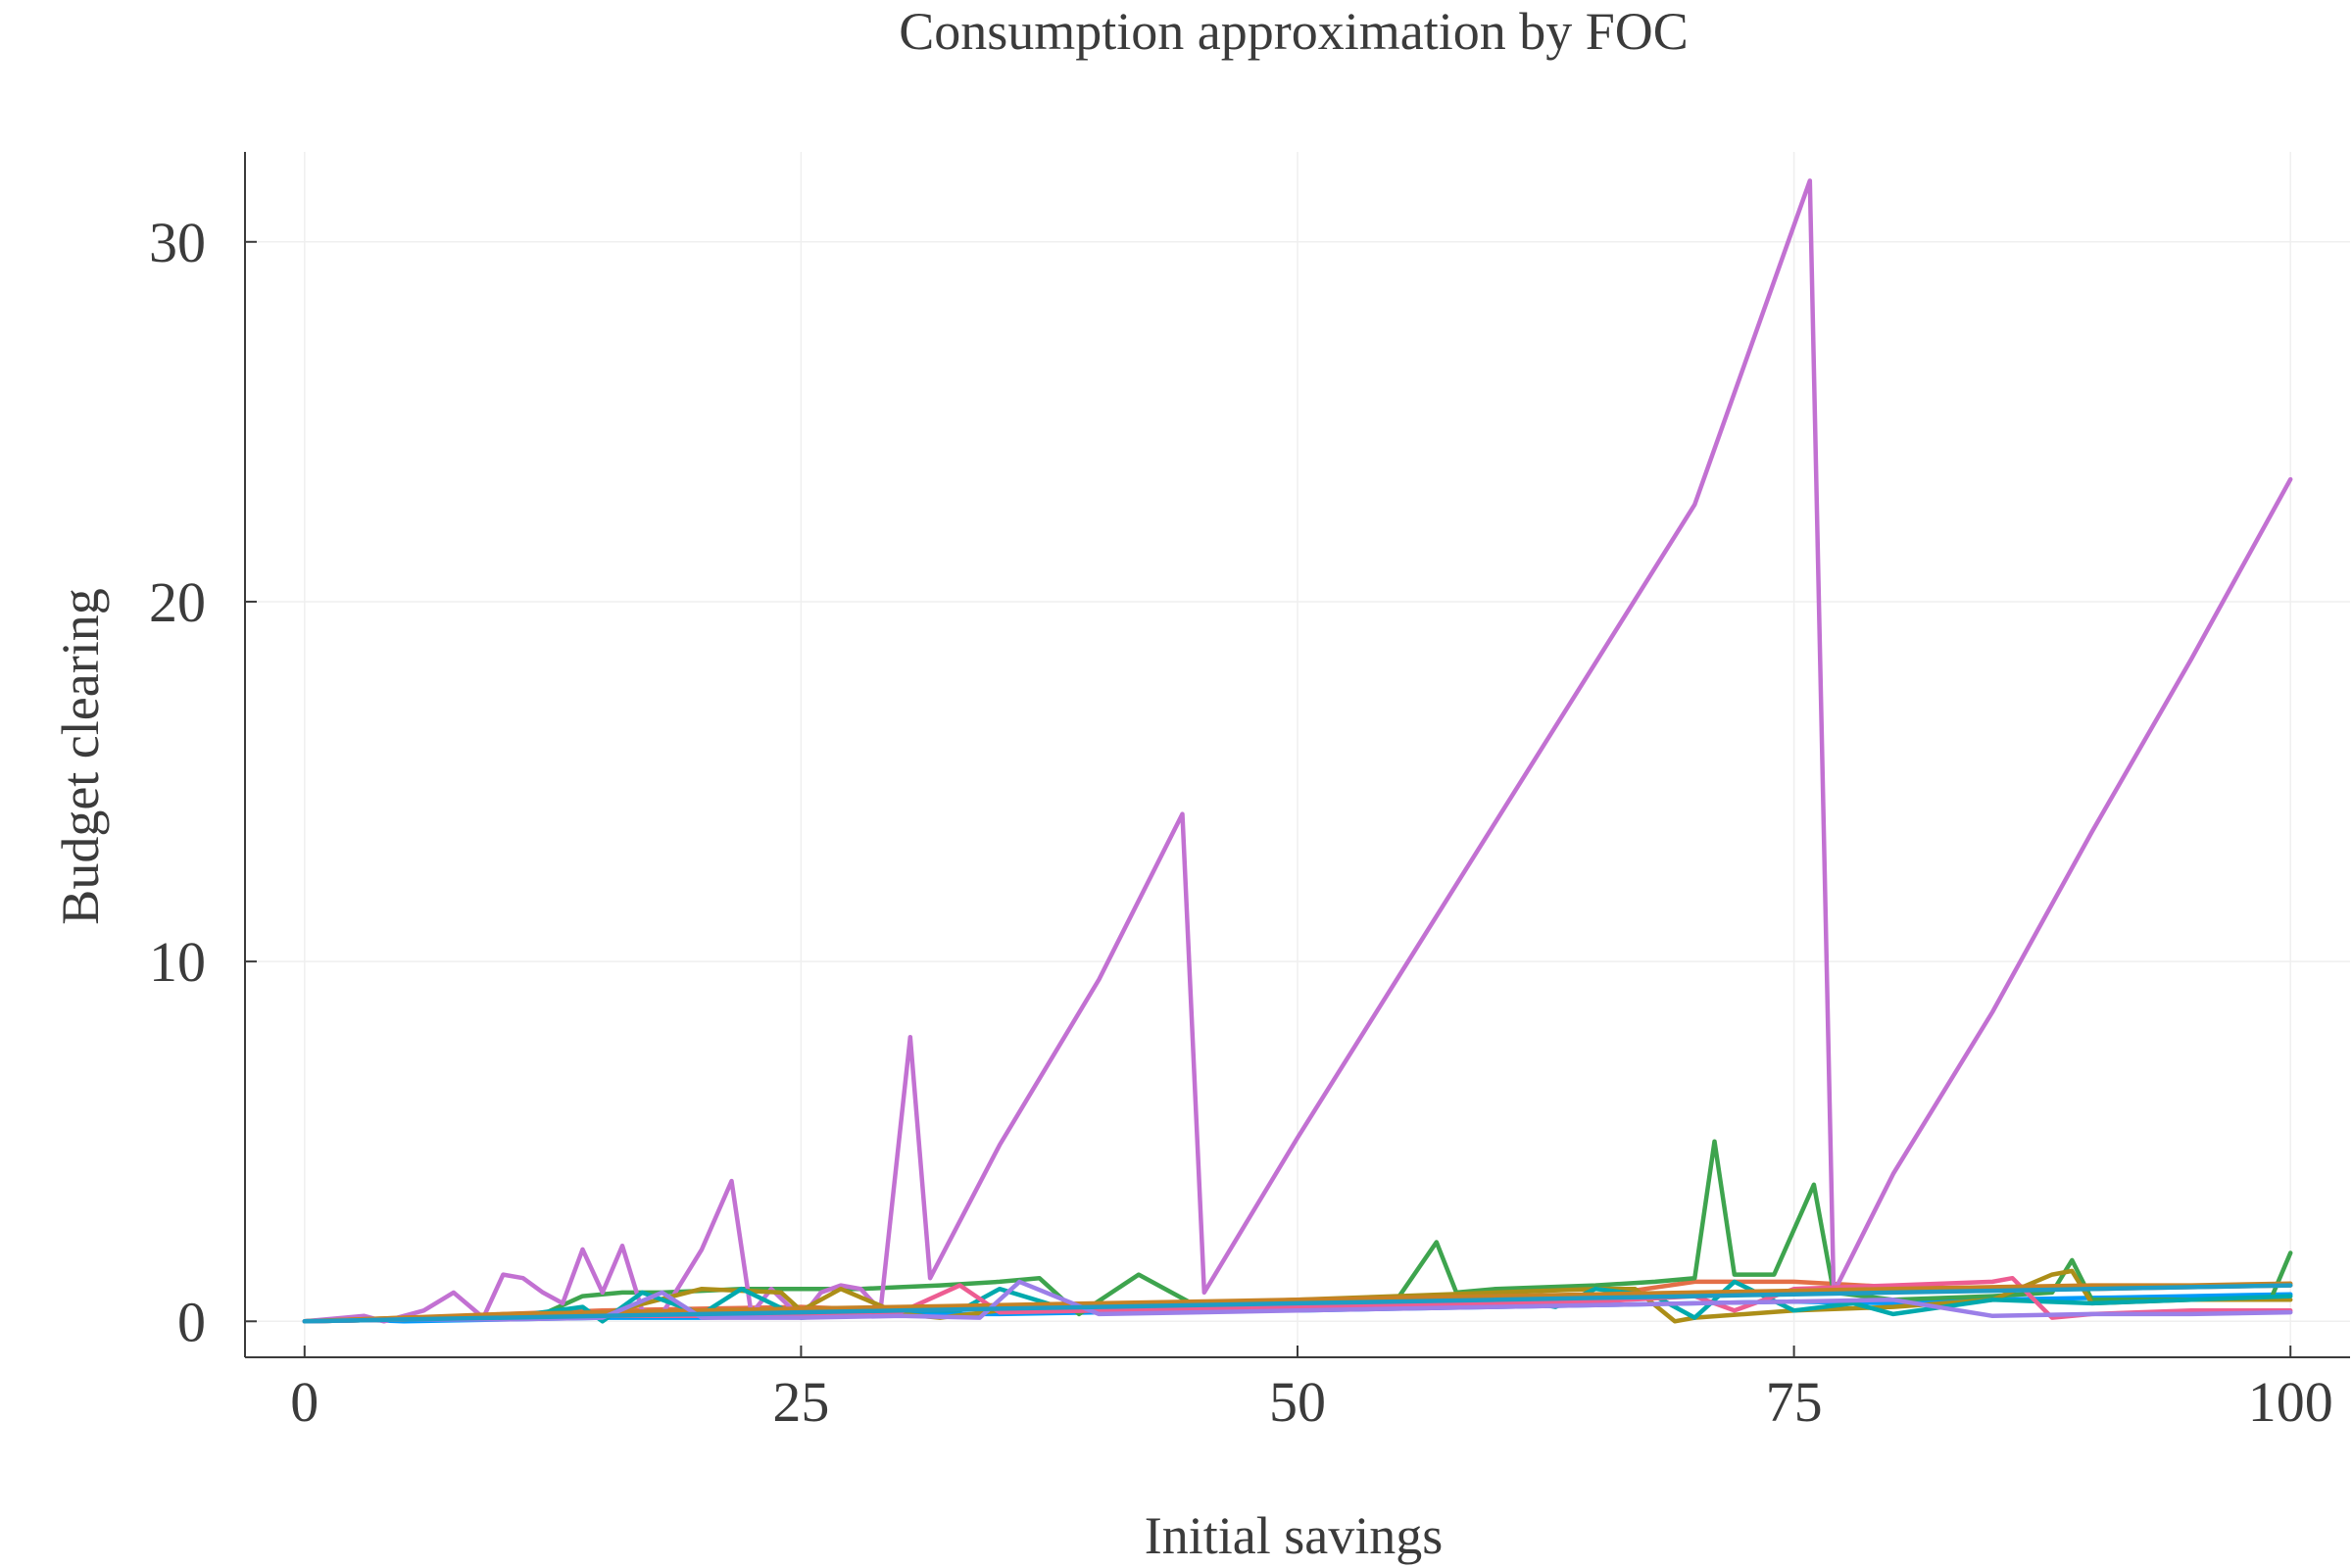  What do you see at coordinates (1794, 1402) in the screenshot?
I see `x-tick-label-3: 75` at bounding box center [1794, 1402].